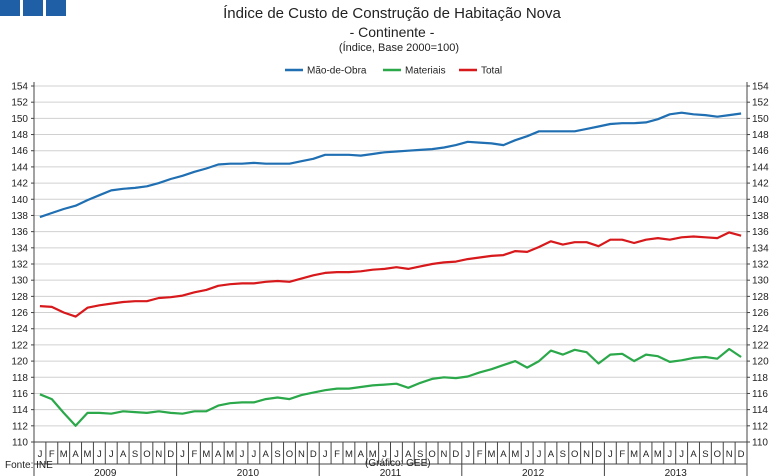  What do you see at coordinates (19, 313) in the screenshot?
I see `y-tick-label-left: 126` at bounding box center [19, 313].